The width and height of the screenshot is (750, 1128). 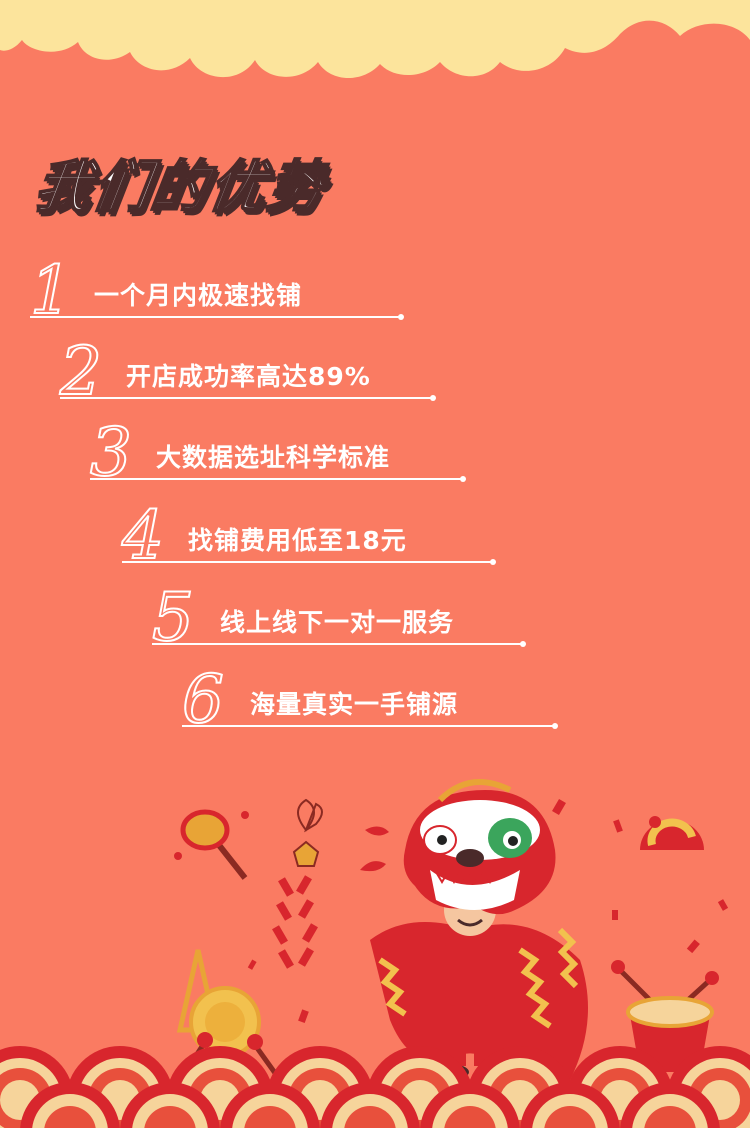 I want to click on advantage-item: 4 找铺费用低至18元, so click(x=311, y=541).